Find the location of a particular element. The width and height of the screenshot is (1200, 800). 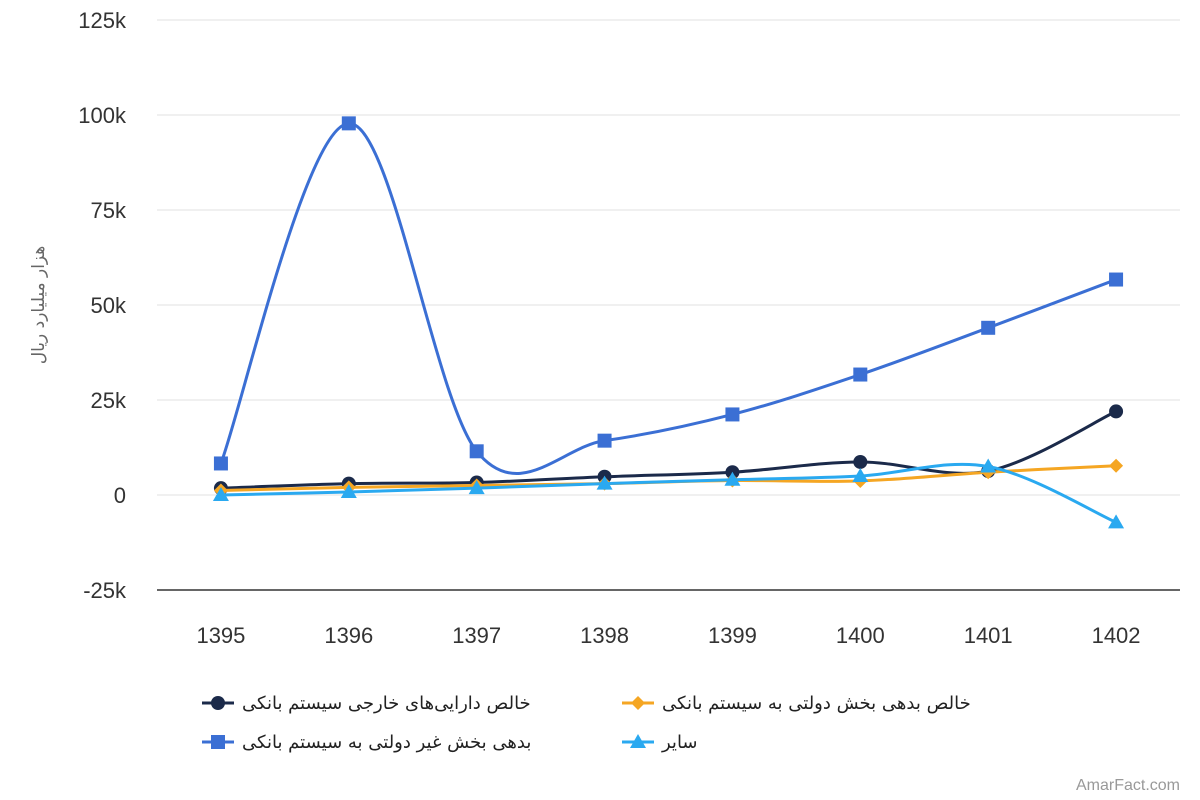

y-tick-label: 75k is located at coordinates (109, 210).